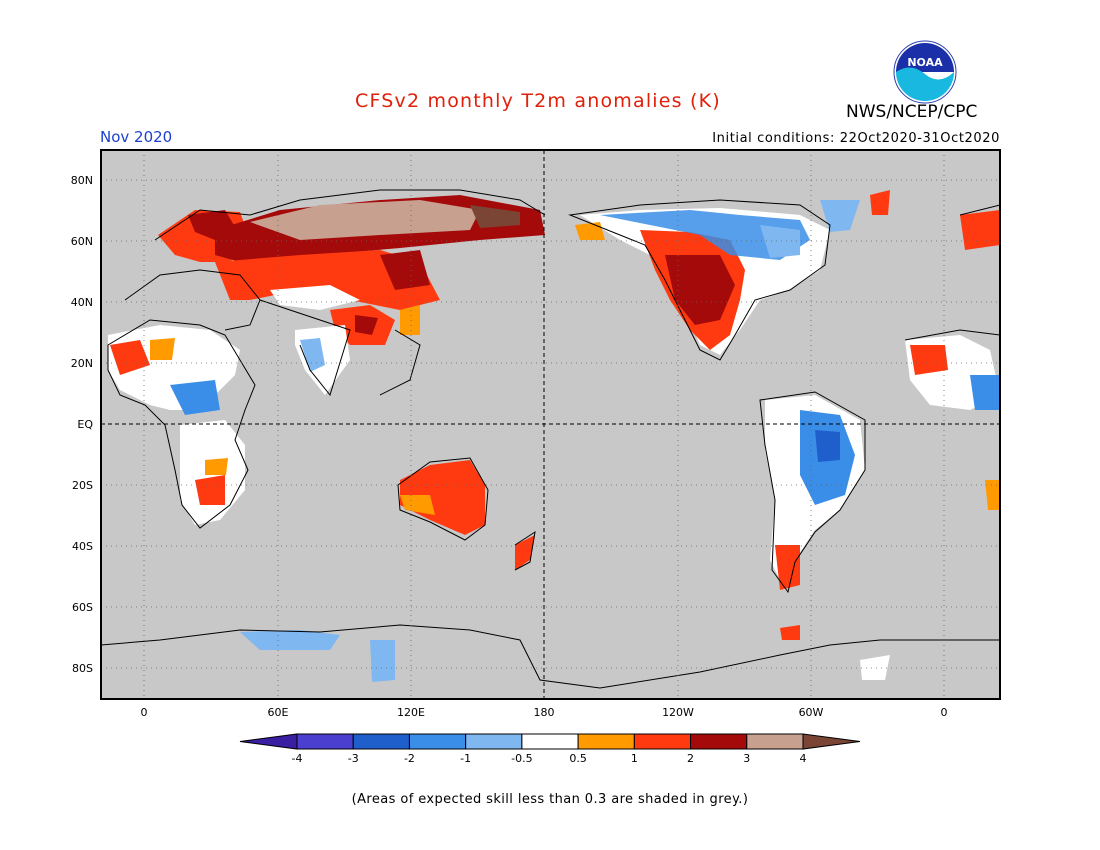 Image resolution: width=1100 pixels, height=850 pixels. I want to click on lat-label: 20S, so click(82, 485).